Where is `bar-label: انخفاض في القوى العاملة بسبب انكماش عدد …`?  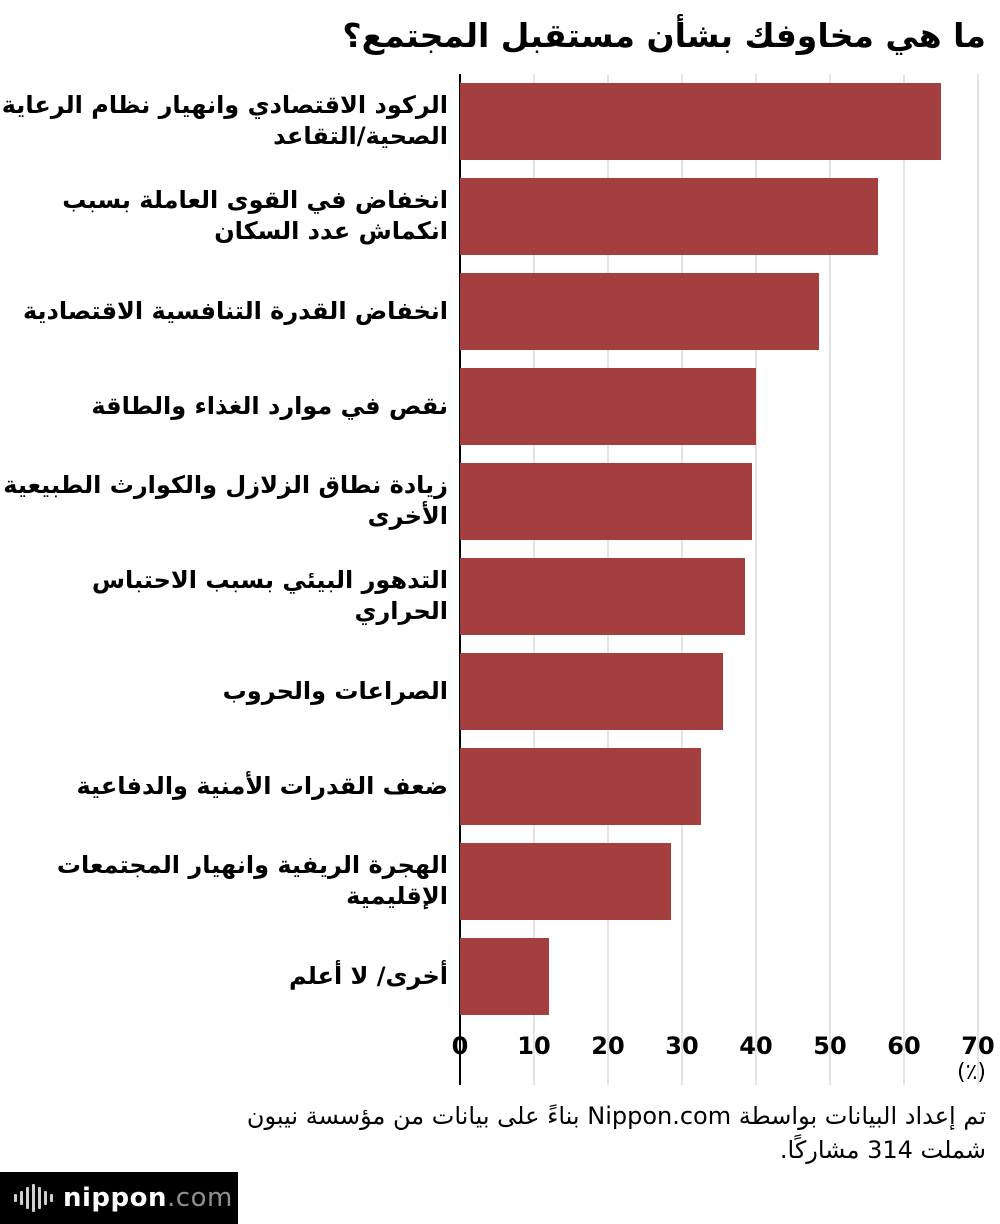 bar-label: انخفاض في القوى العاملة بسبب انكماش عدد … is located at coordinates (255, 215).